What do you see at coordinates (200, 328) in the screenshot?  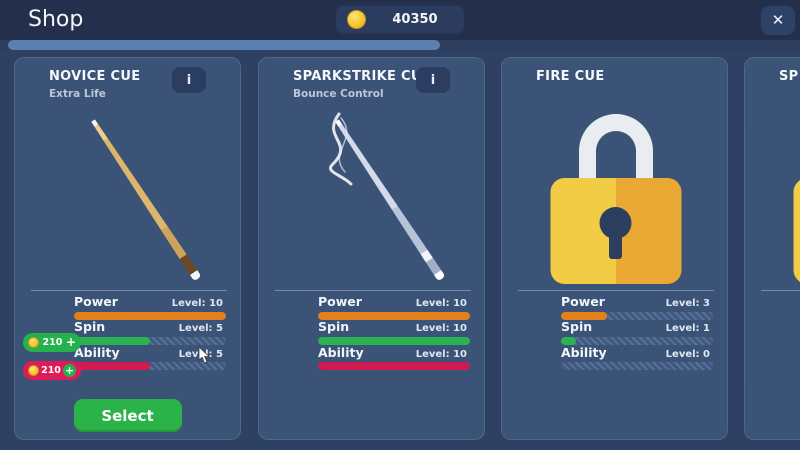 I see `stat-level-spin: Level: 5` at bounding box center [200, 328].